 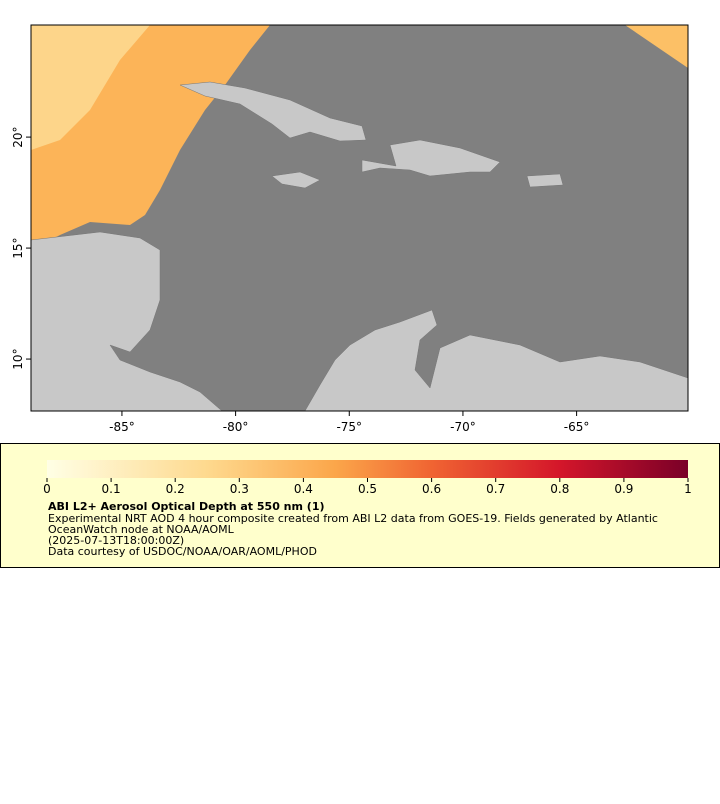 What do you see at coordinates (18, 136) in the screenshot?
I see `y-tick-label: 20°` at bounding box center [18, 136].